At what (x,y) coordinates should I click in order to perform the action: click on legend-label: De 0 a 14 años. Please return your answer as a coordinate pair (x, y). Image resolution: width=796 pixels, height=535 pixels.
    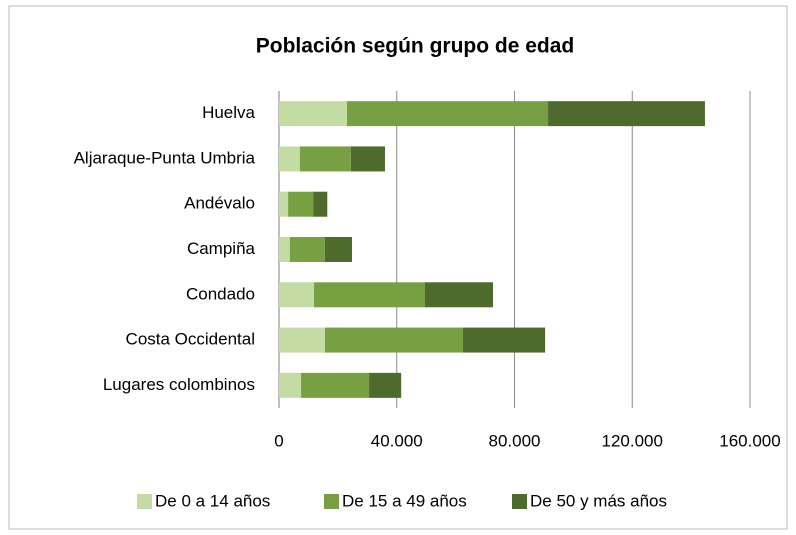
    Looking at the image, I should click on (212, 500).